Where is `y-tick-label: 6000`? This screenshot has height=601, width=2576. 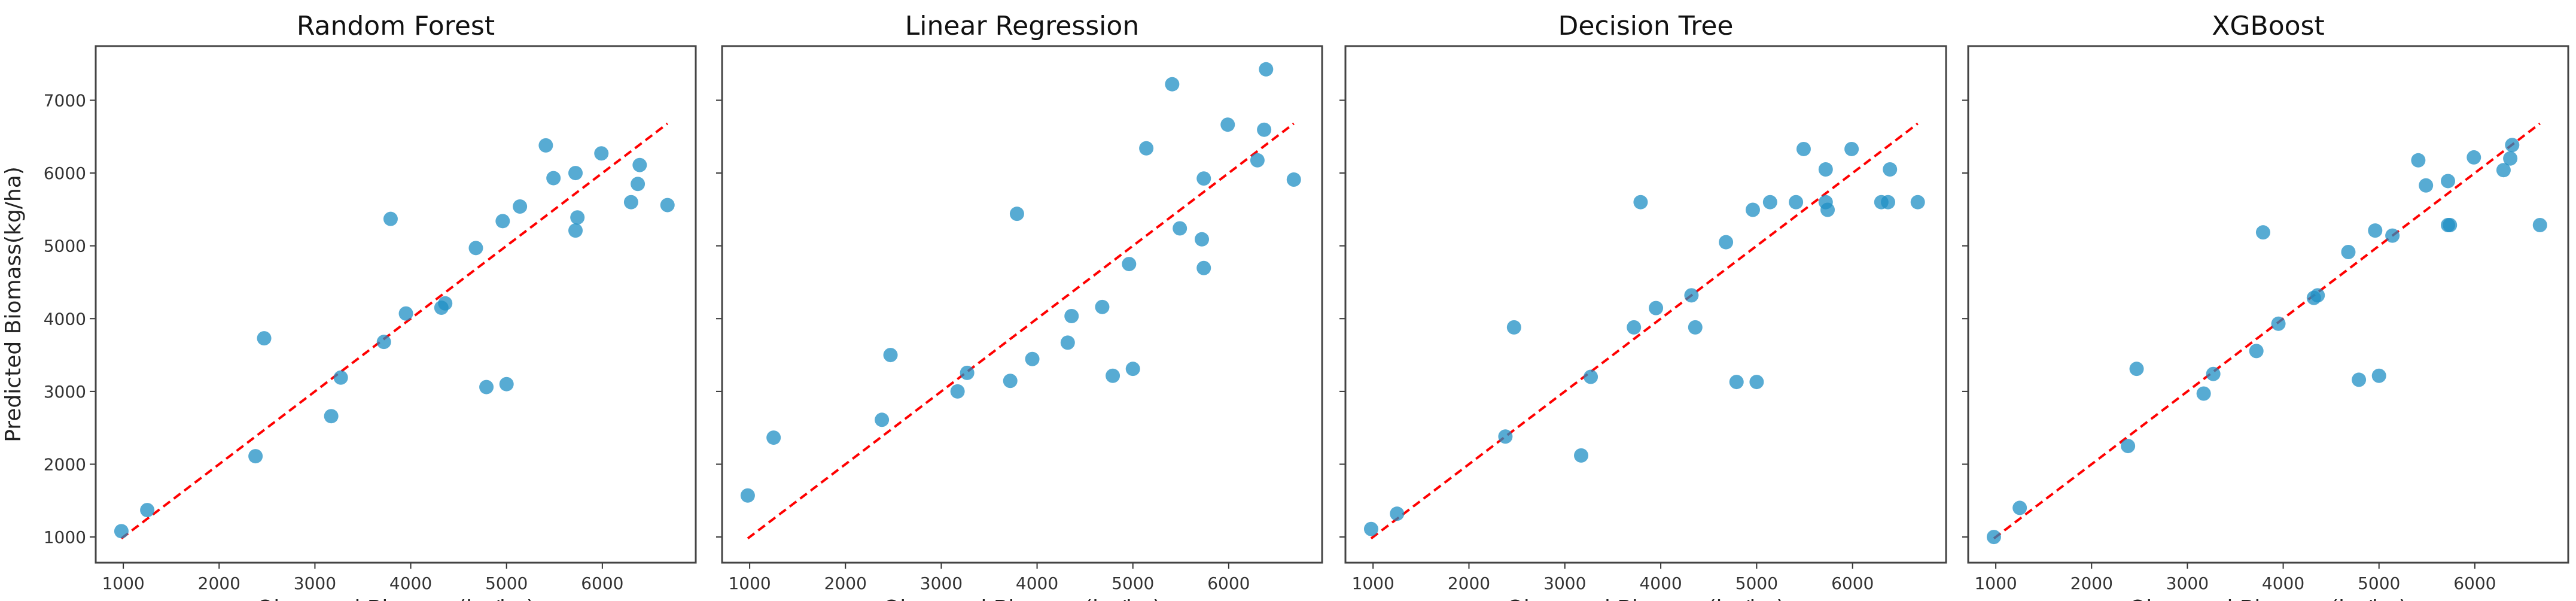 y-tick-label: 6000 is located at coordinates (65, 173).